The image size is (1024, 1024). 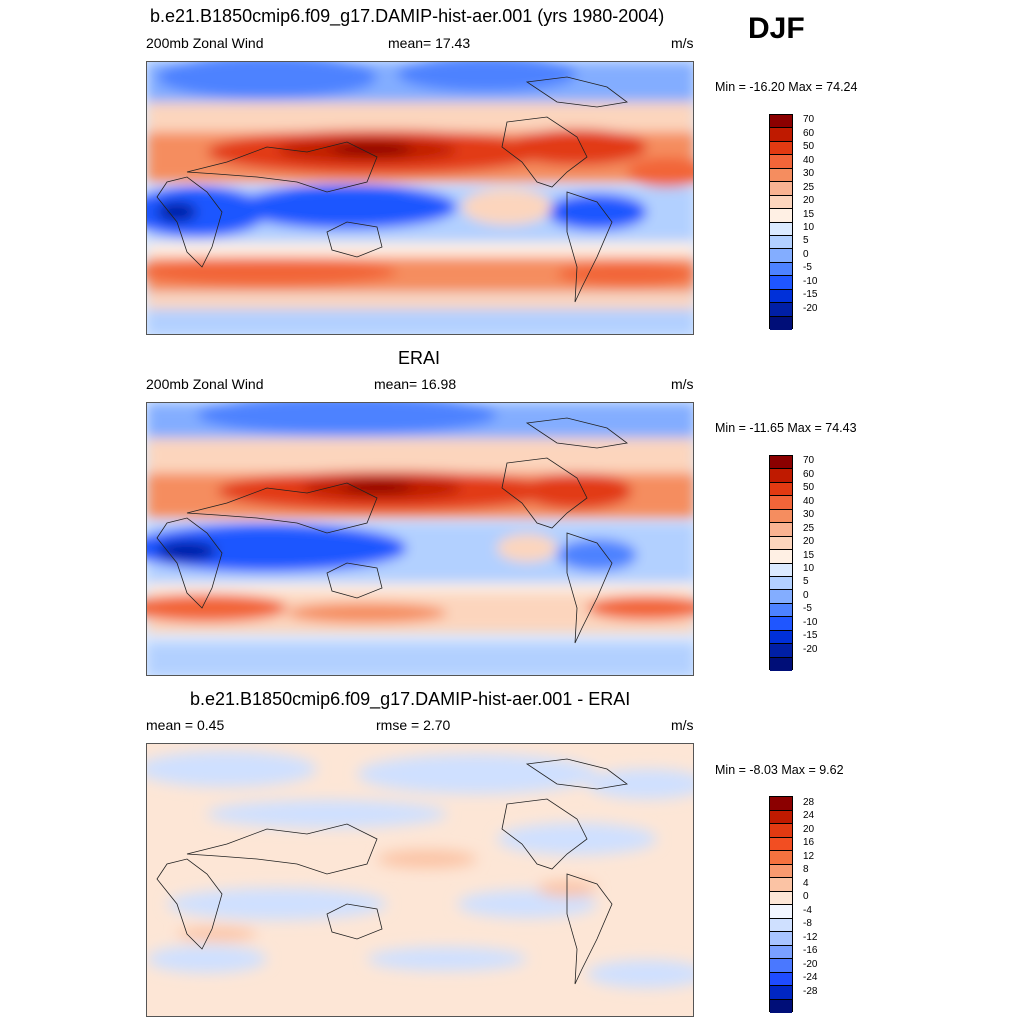 I want to click on panel-2-map, so click(x=420, y=539).